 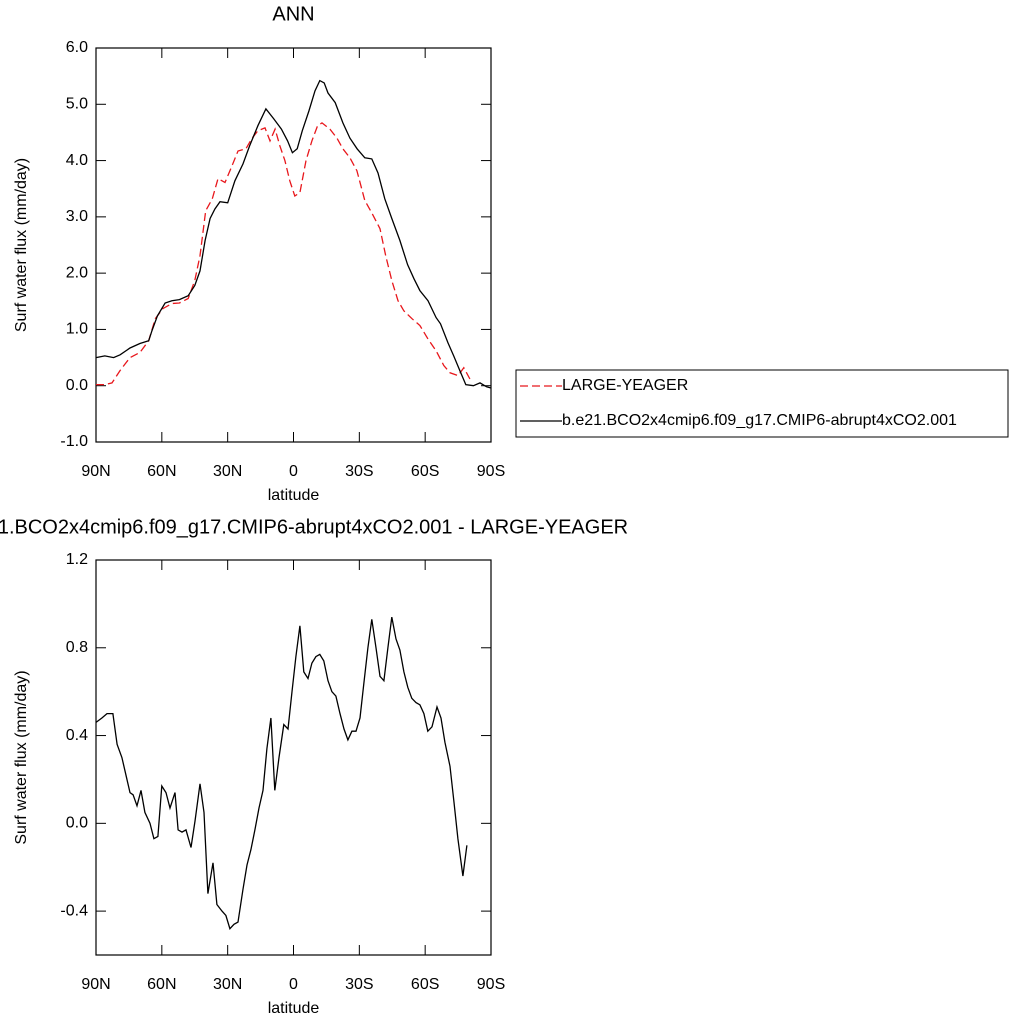 I want to click on y-tick-label: 6.0, so click(x=77, y=47).